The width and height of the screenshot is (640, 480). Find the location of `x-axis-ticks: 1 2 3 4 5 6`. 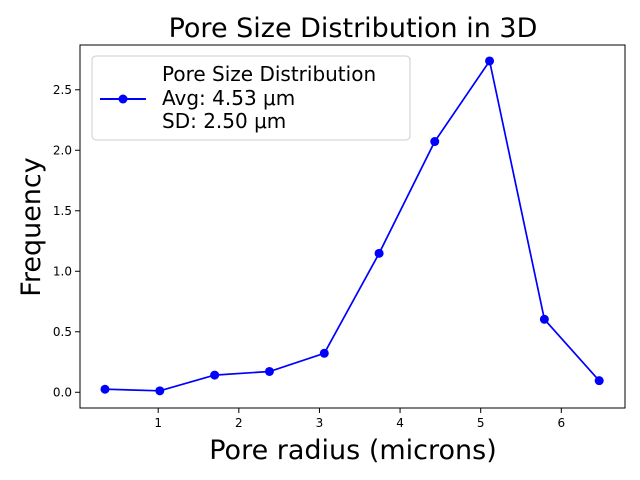

x-axis-ticks: 1 2 3 4 5 6 is located at coordinates (359, 419).